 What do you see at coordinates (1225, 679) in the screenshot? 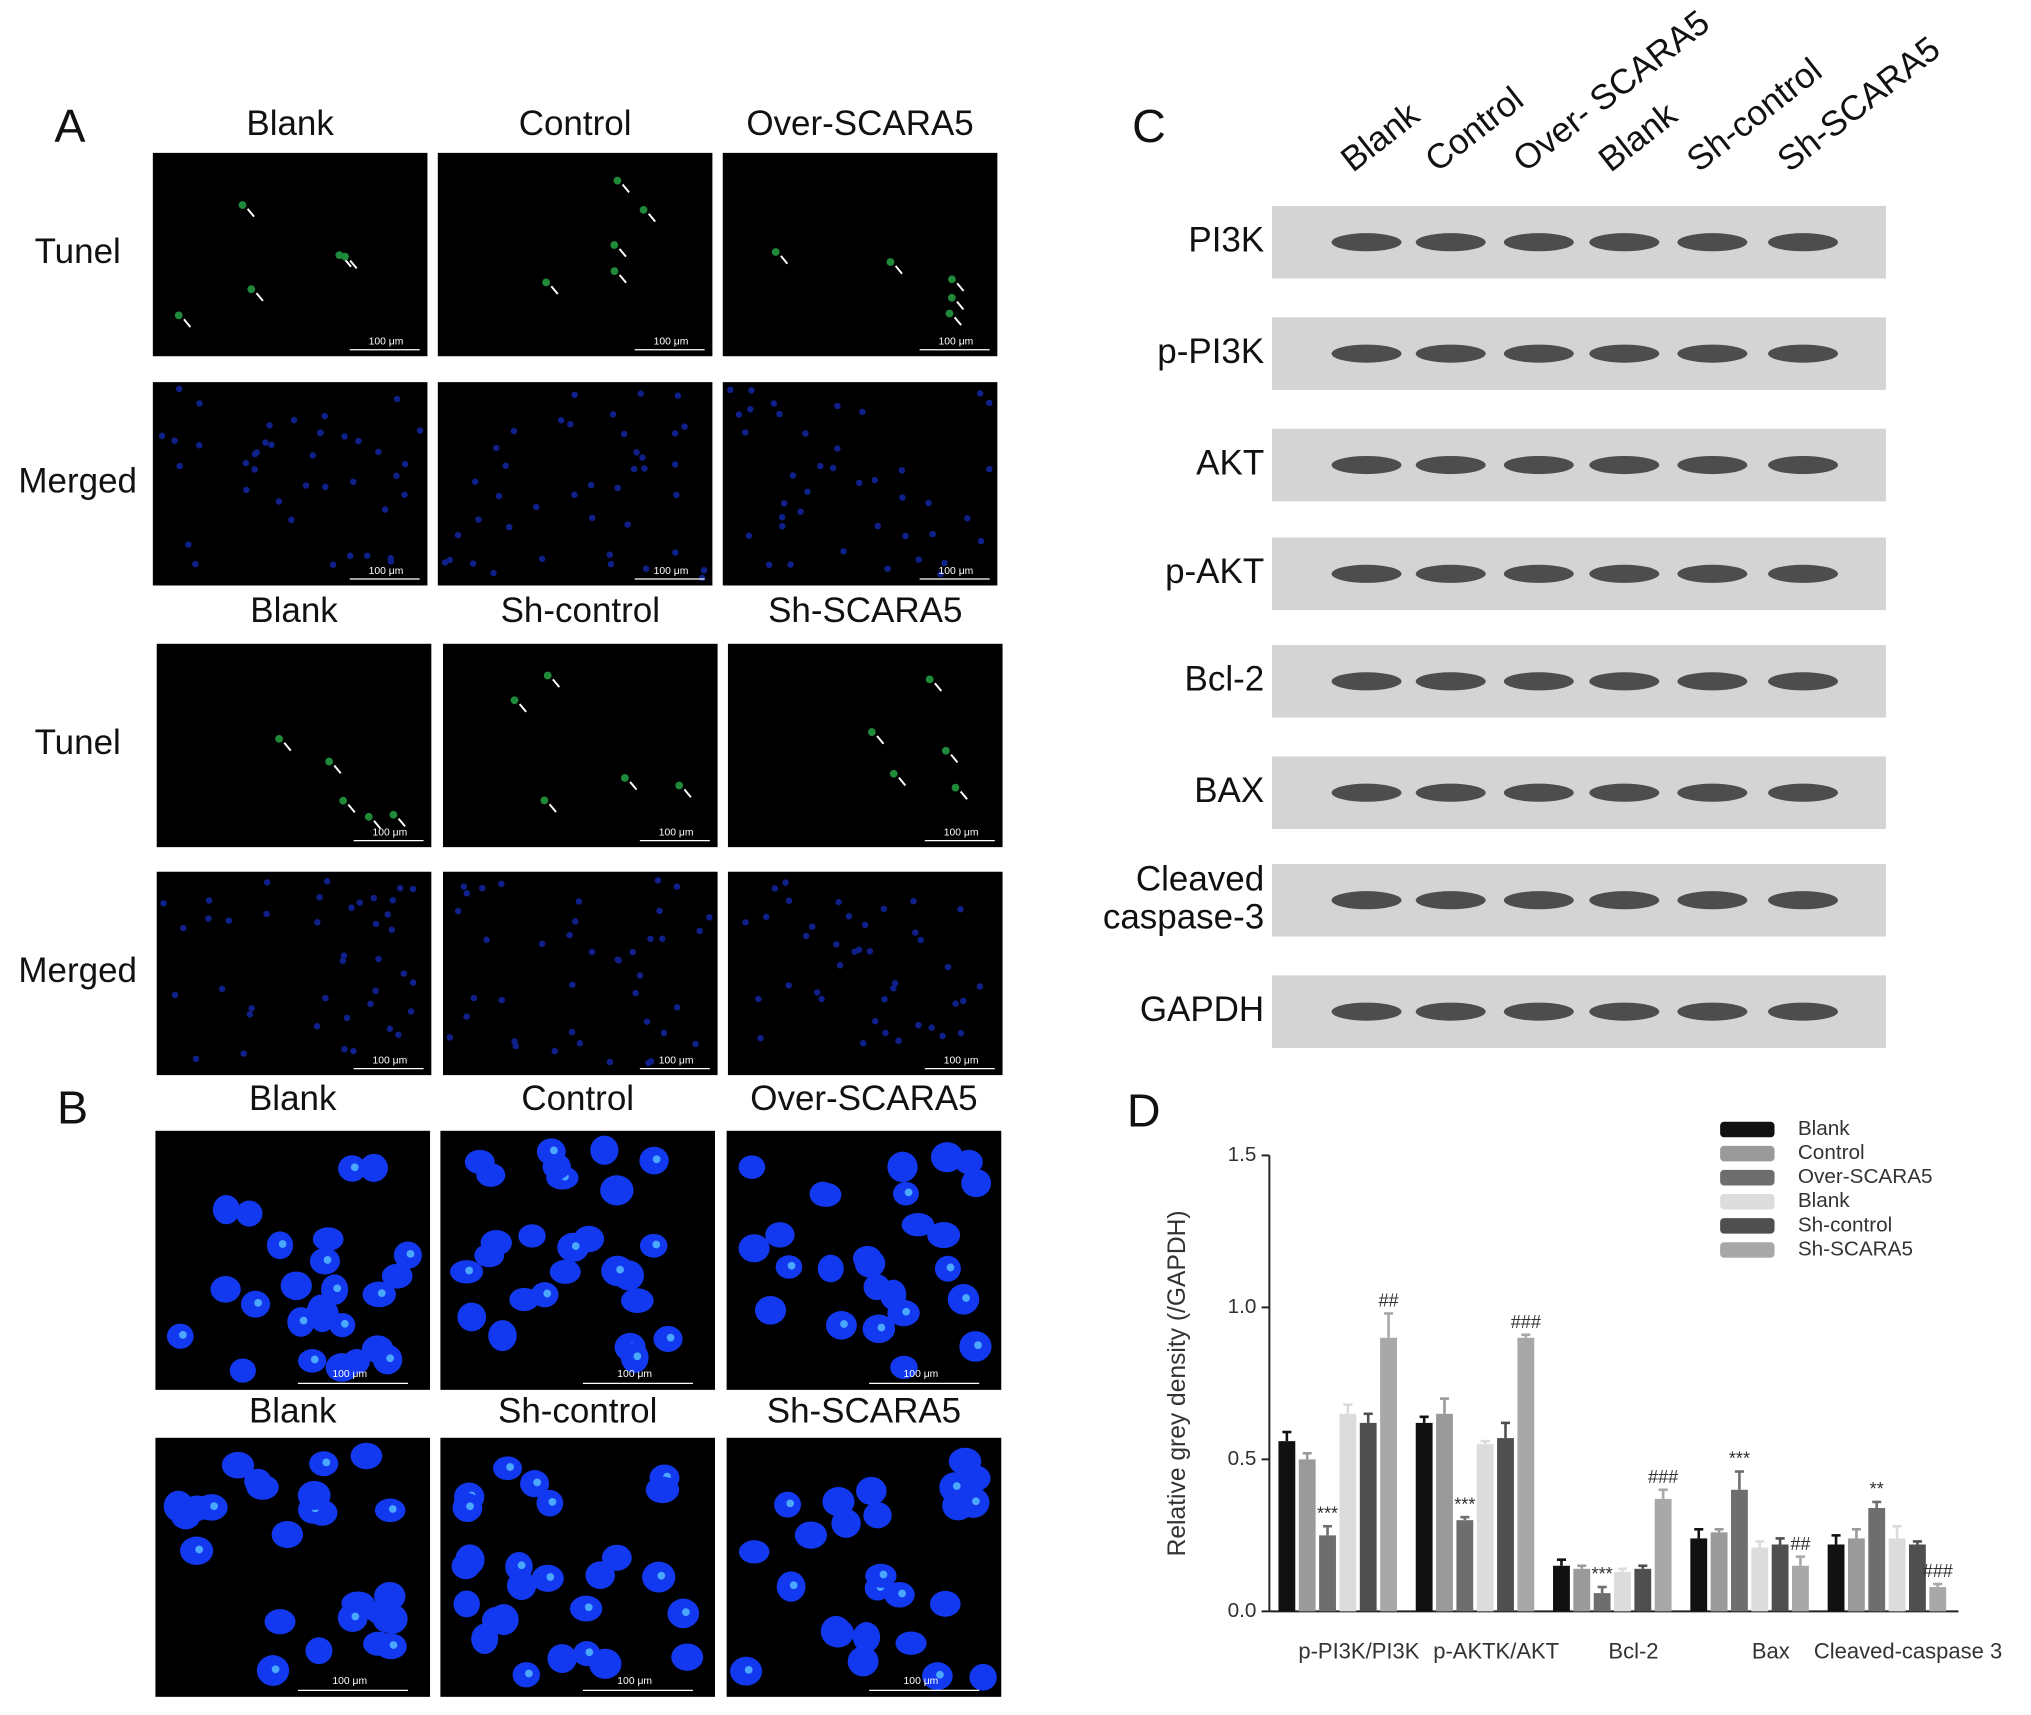
I see `blot-label: Bcl-2` at bounding box center [1225, 679].